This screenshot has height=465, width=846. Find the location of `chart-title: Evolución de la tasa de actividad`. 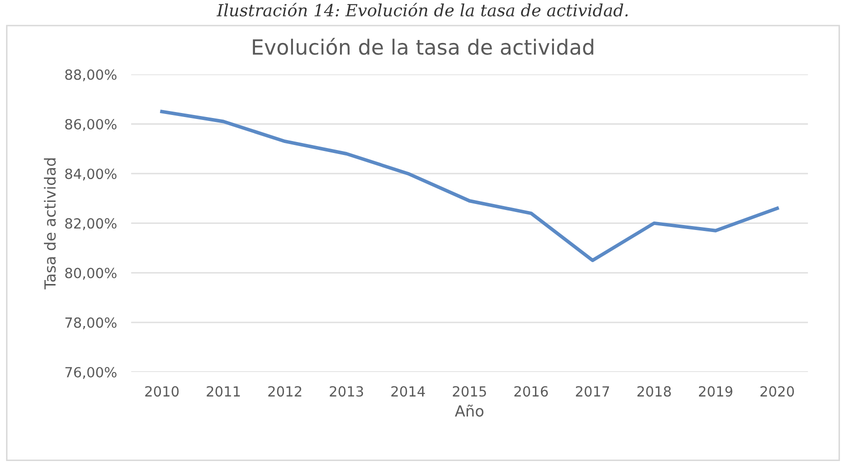

chart-title: Evolución de la tasa de actividad is located at coordinates (423, 46).